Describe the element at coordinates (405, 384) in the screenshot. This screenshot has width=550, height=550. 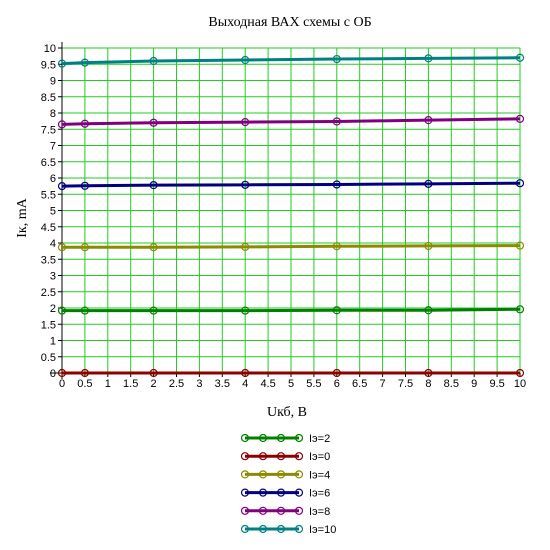
I see `x-tick-label: 7.5` at that location.